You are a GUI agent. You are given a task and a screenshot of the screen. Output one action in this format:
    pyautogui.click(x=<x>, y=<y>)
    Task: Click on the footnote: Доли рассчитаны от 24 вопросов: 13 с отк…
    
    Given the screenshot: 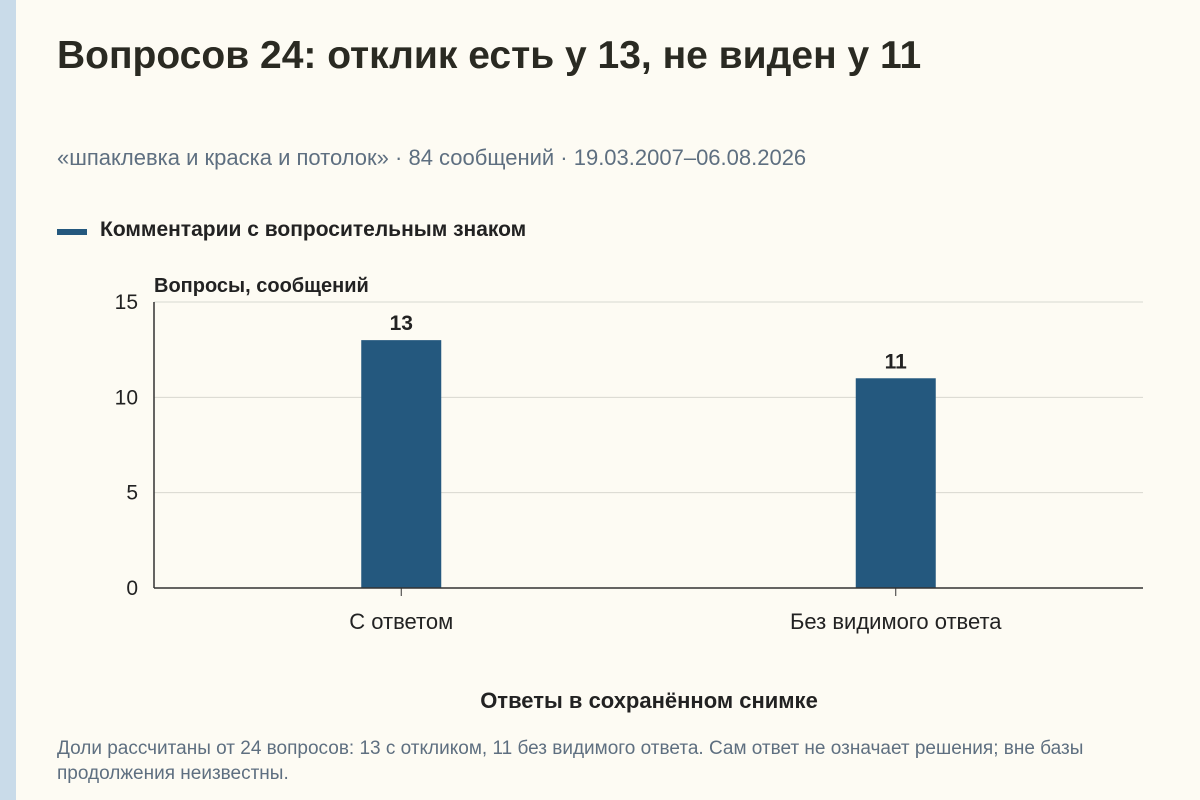 What is the action you would take?
    pyautogui.click(x=570, y=761)
    